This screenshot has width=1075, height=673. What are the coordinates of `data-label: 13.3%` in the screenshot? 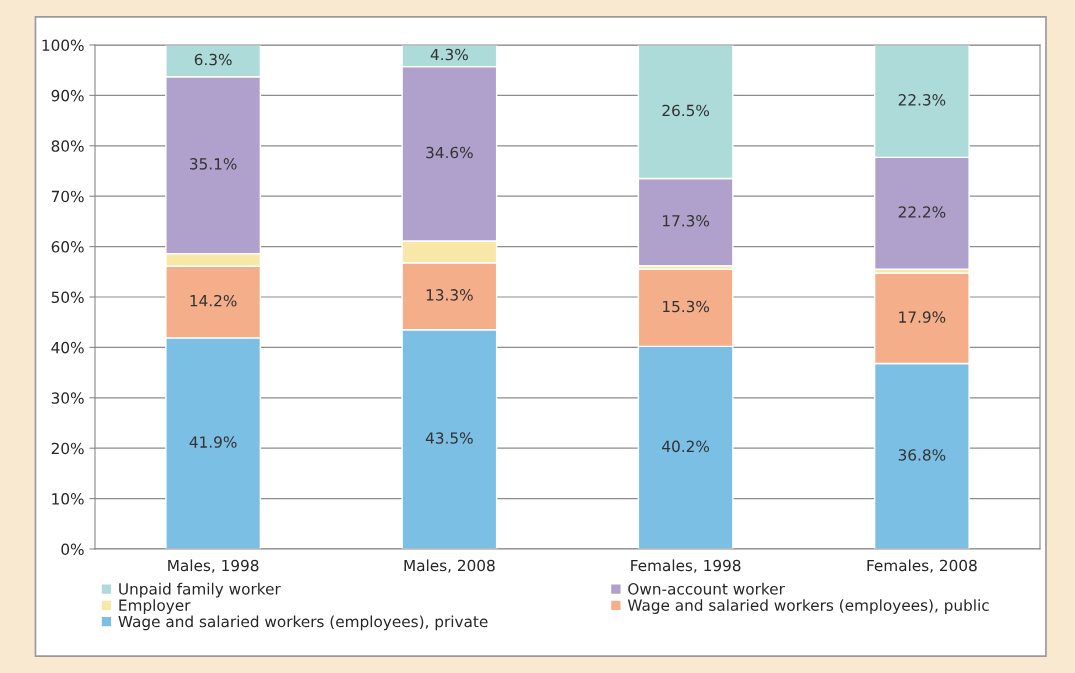 It's located at (449, 295).